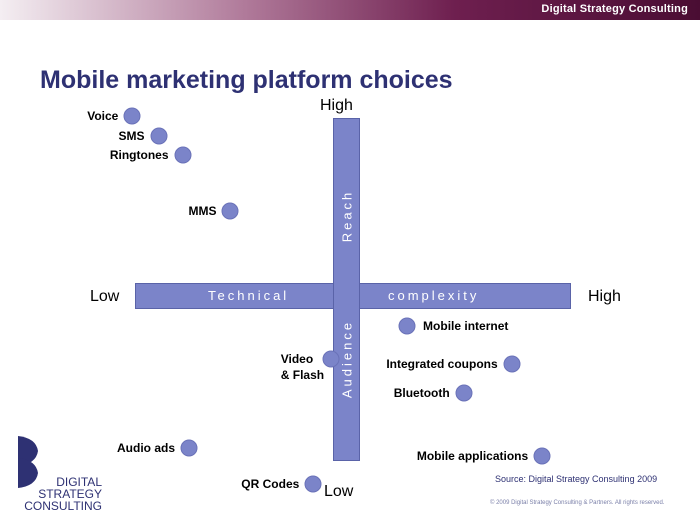 Image resolution: width=700 pixels, height=522 pixels. Describe the element at coordinates (131, 136) in the screenshot. I see `item-label: SMS` at that location.